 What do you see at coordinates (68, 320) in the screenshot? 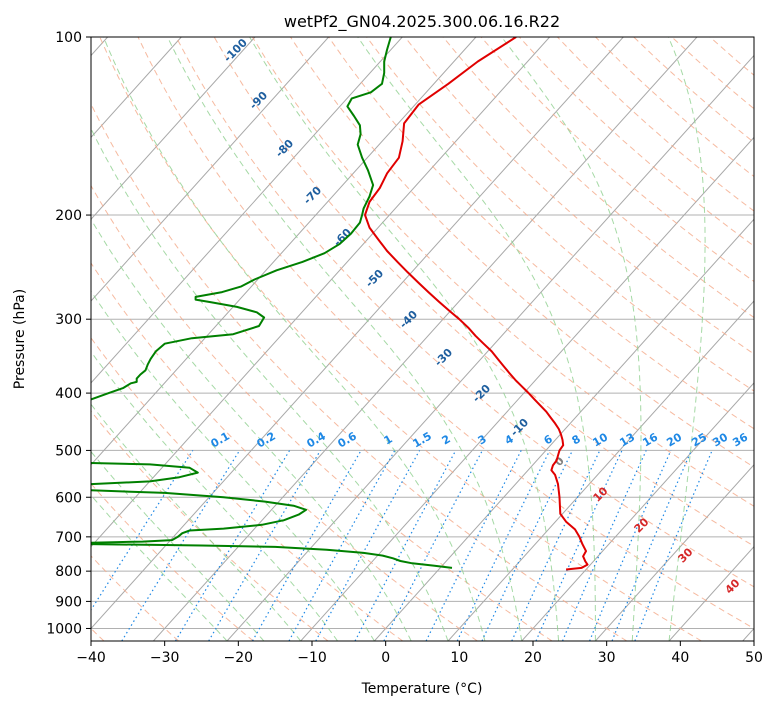
I see `y-tick-label: 300` at bounding box center [68, 320].